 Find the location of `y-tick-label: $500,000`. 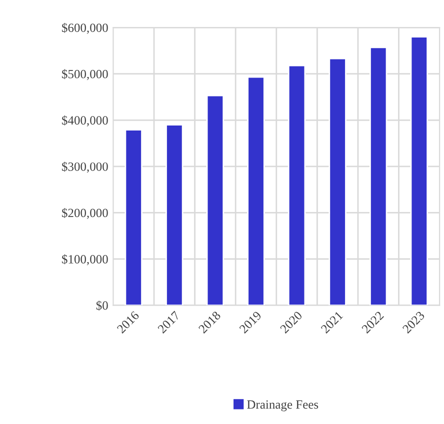

y-tick-label: $500,000 is located at coordinates (85, 74).